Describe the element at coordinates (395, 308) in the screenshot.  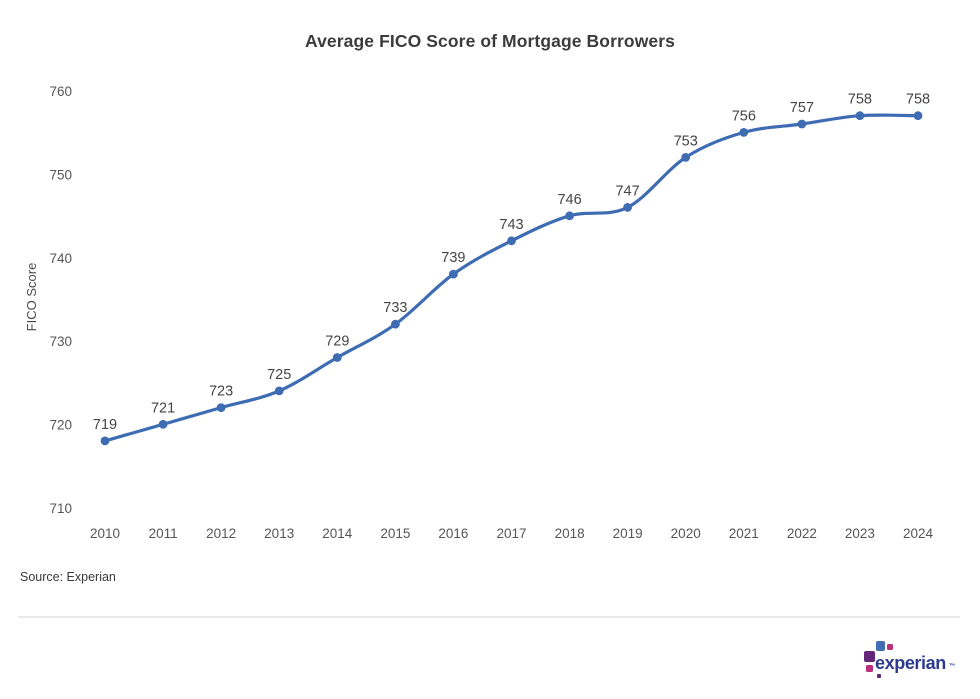
I see `data-label: 733` at that location.